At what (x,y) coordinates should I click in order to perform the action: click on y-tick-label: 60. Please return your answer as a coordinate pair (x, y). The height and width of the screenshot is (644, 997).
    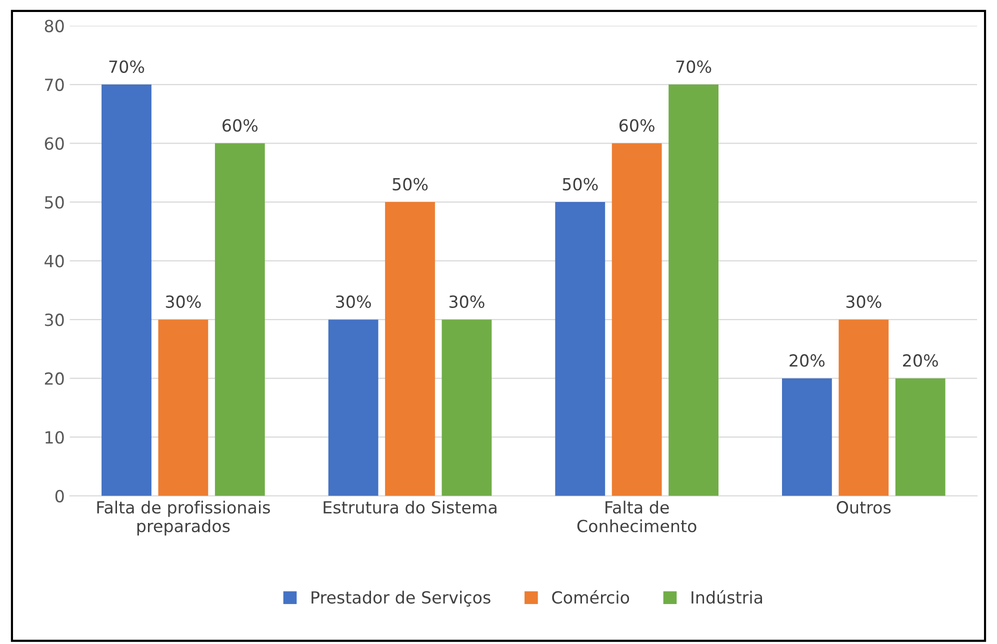
    Looking at the image, I should click on (54, 143).